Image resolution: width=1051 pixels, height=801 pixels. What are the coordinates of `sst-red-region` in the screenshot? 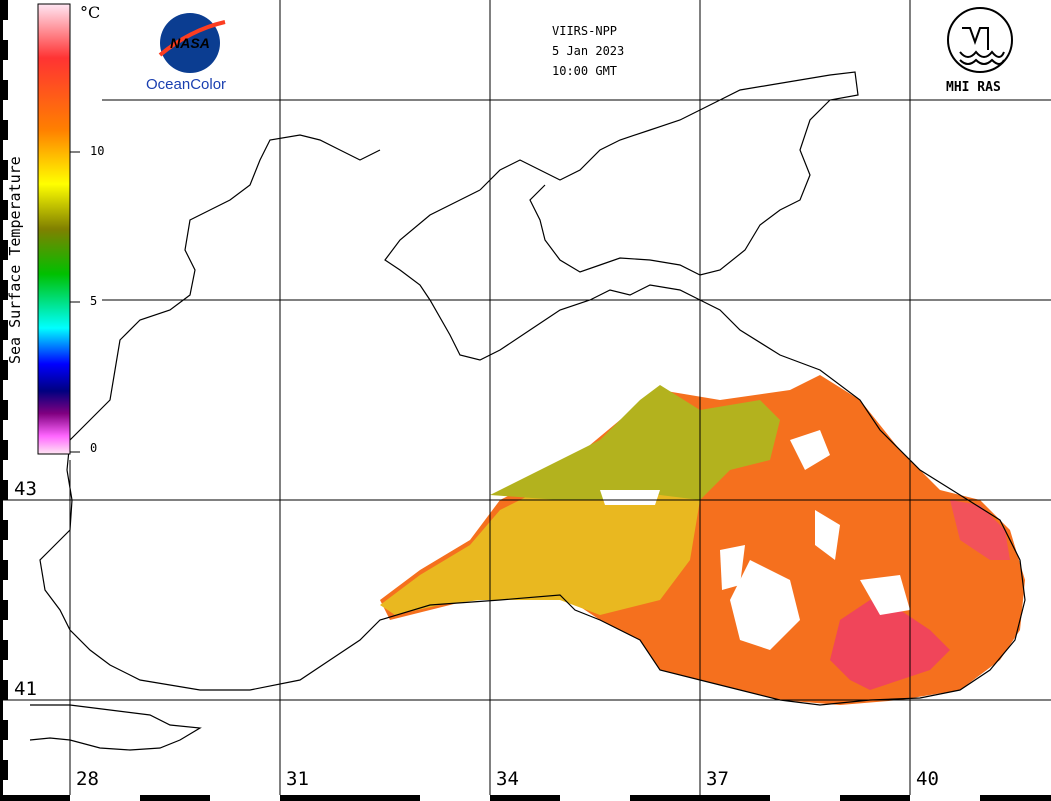 It's located at (890, 645).